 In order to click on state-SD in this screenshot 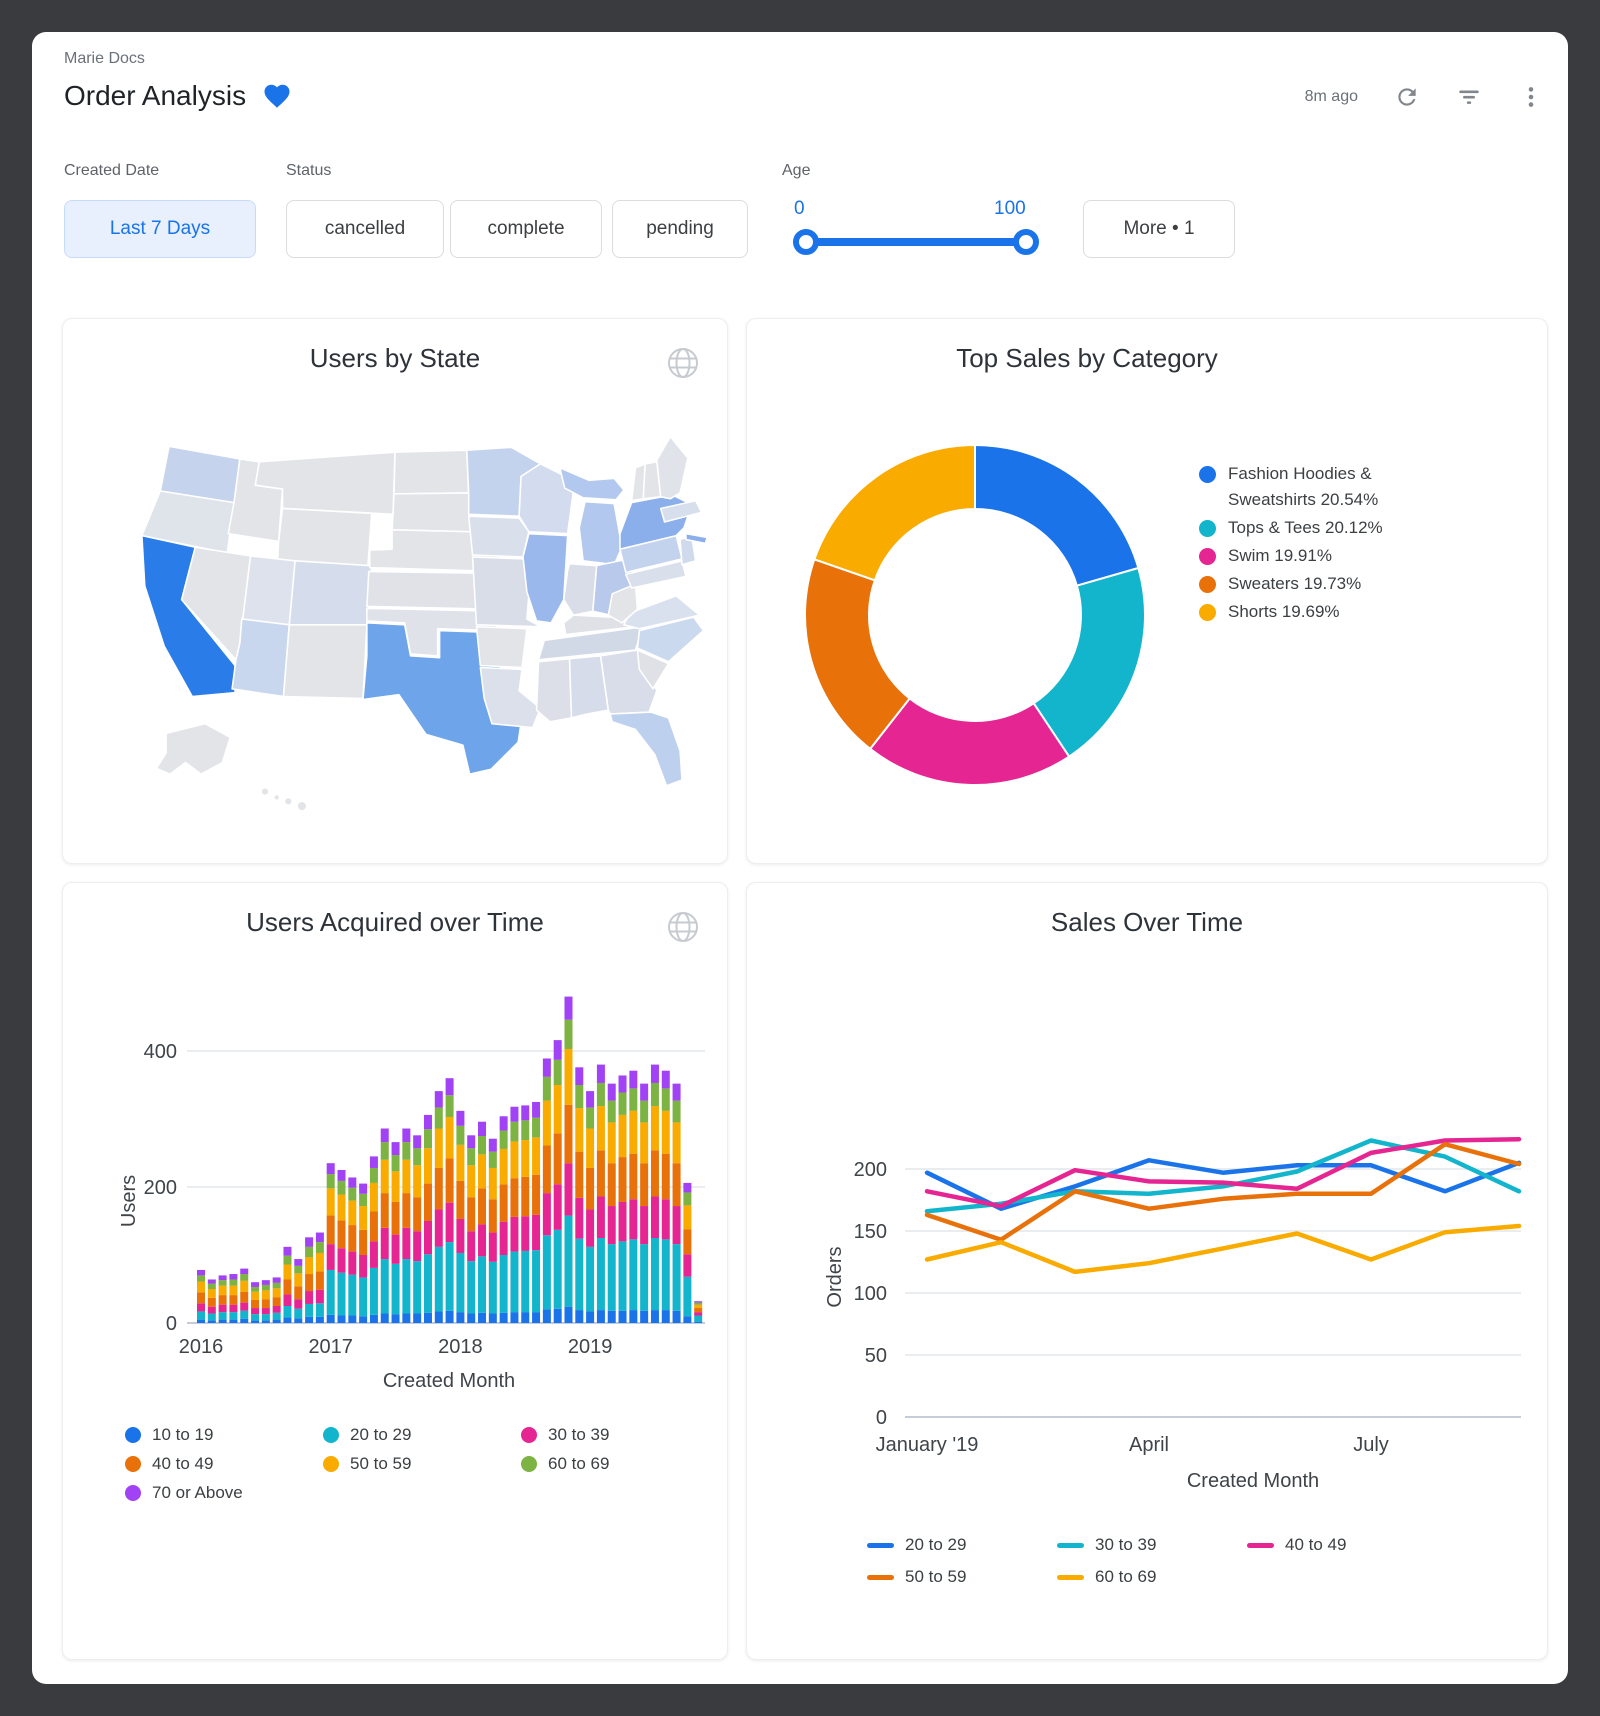, I will do `click(431, 512)`.